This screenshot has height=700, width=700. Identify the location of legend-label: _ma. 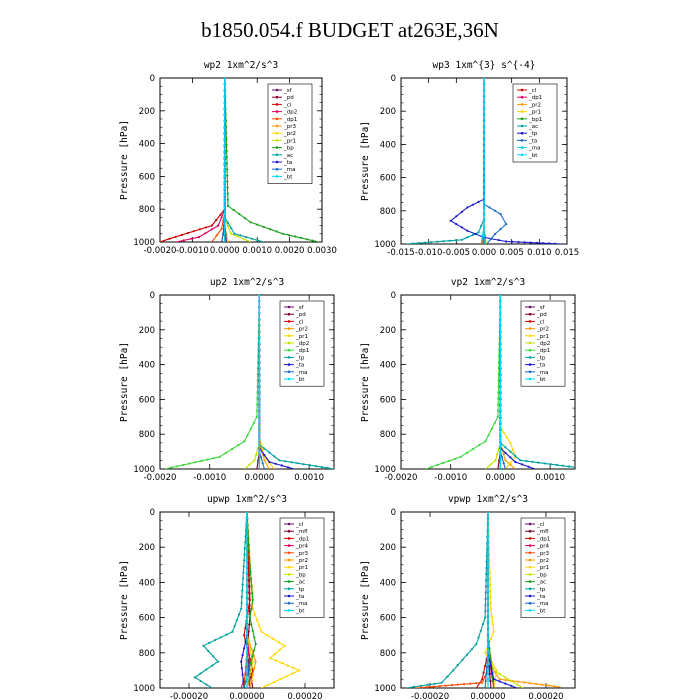
(289, 170).